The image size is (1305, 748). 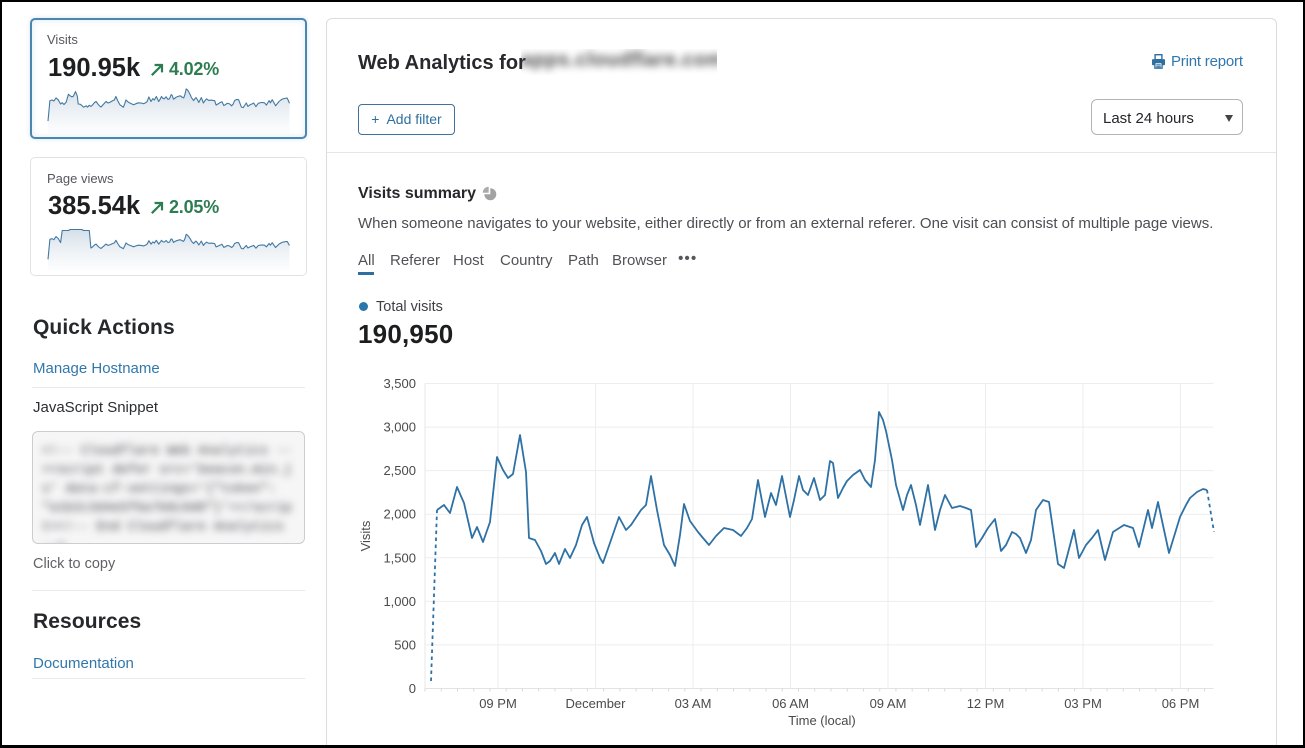 I want to click on svg-text: 3,000, so click(x=399, y=427).